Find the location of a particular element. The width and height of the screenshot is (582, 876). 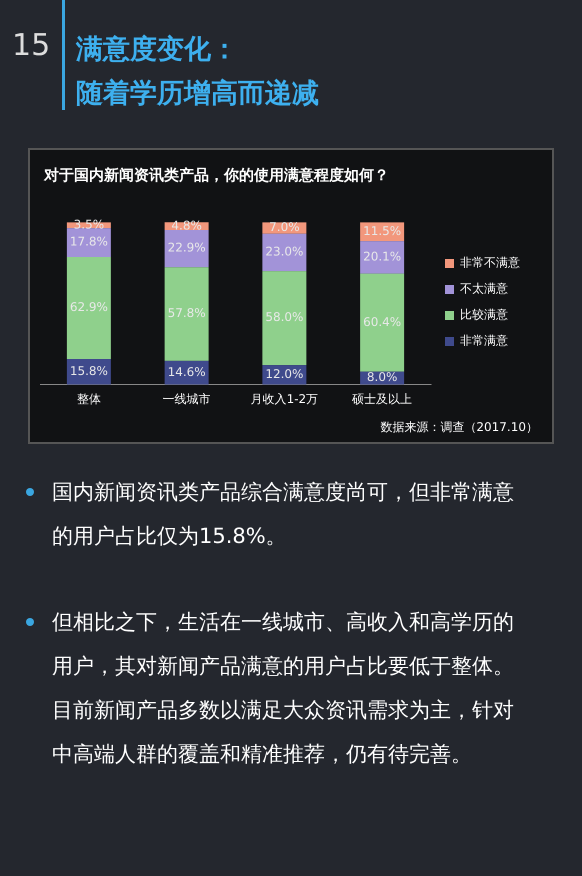

x-tick-label: 一线城市 is located at coordinates (186, 399).